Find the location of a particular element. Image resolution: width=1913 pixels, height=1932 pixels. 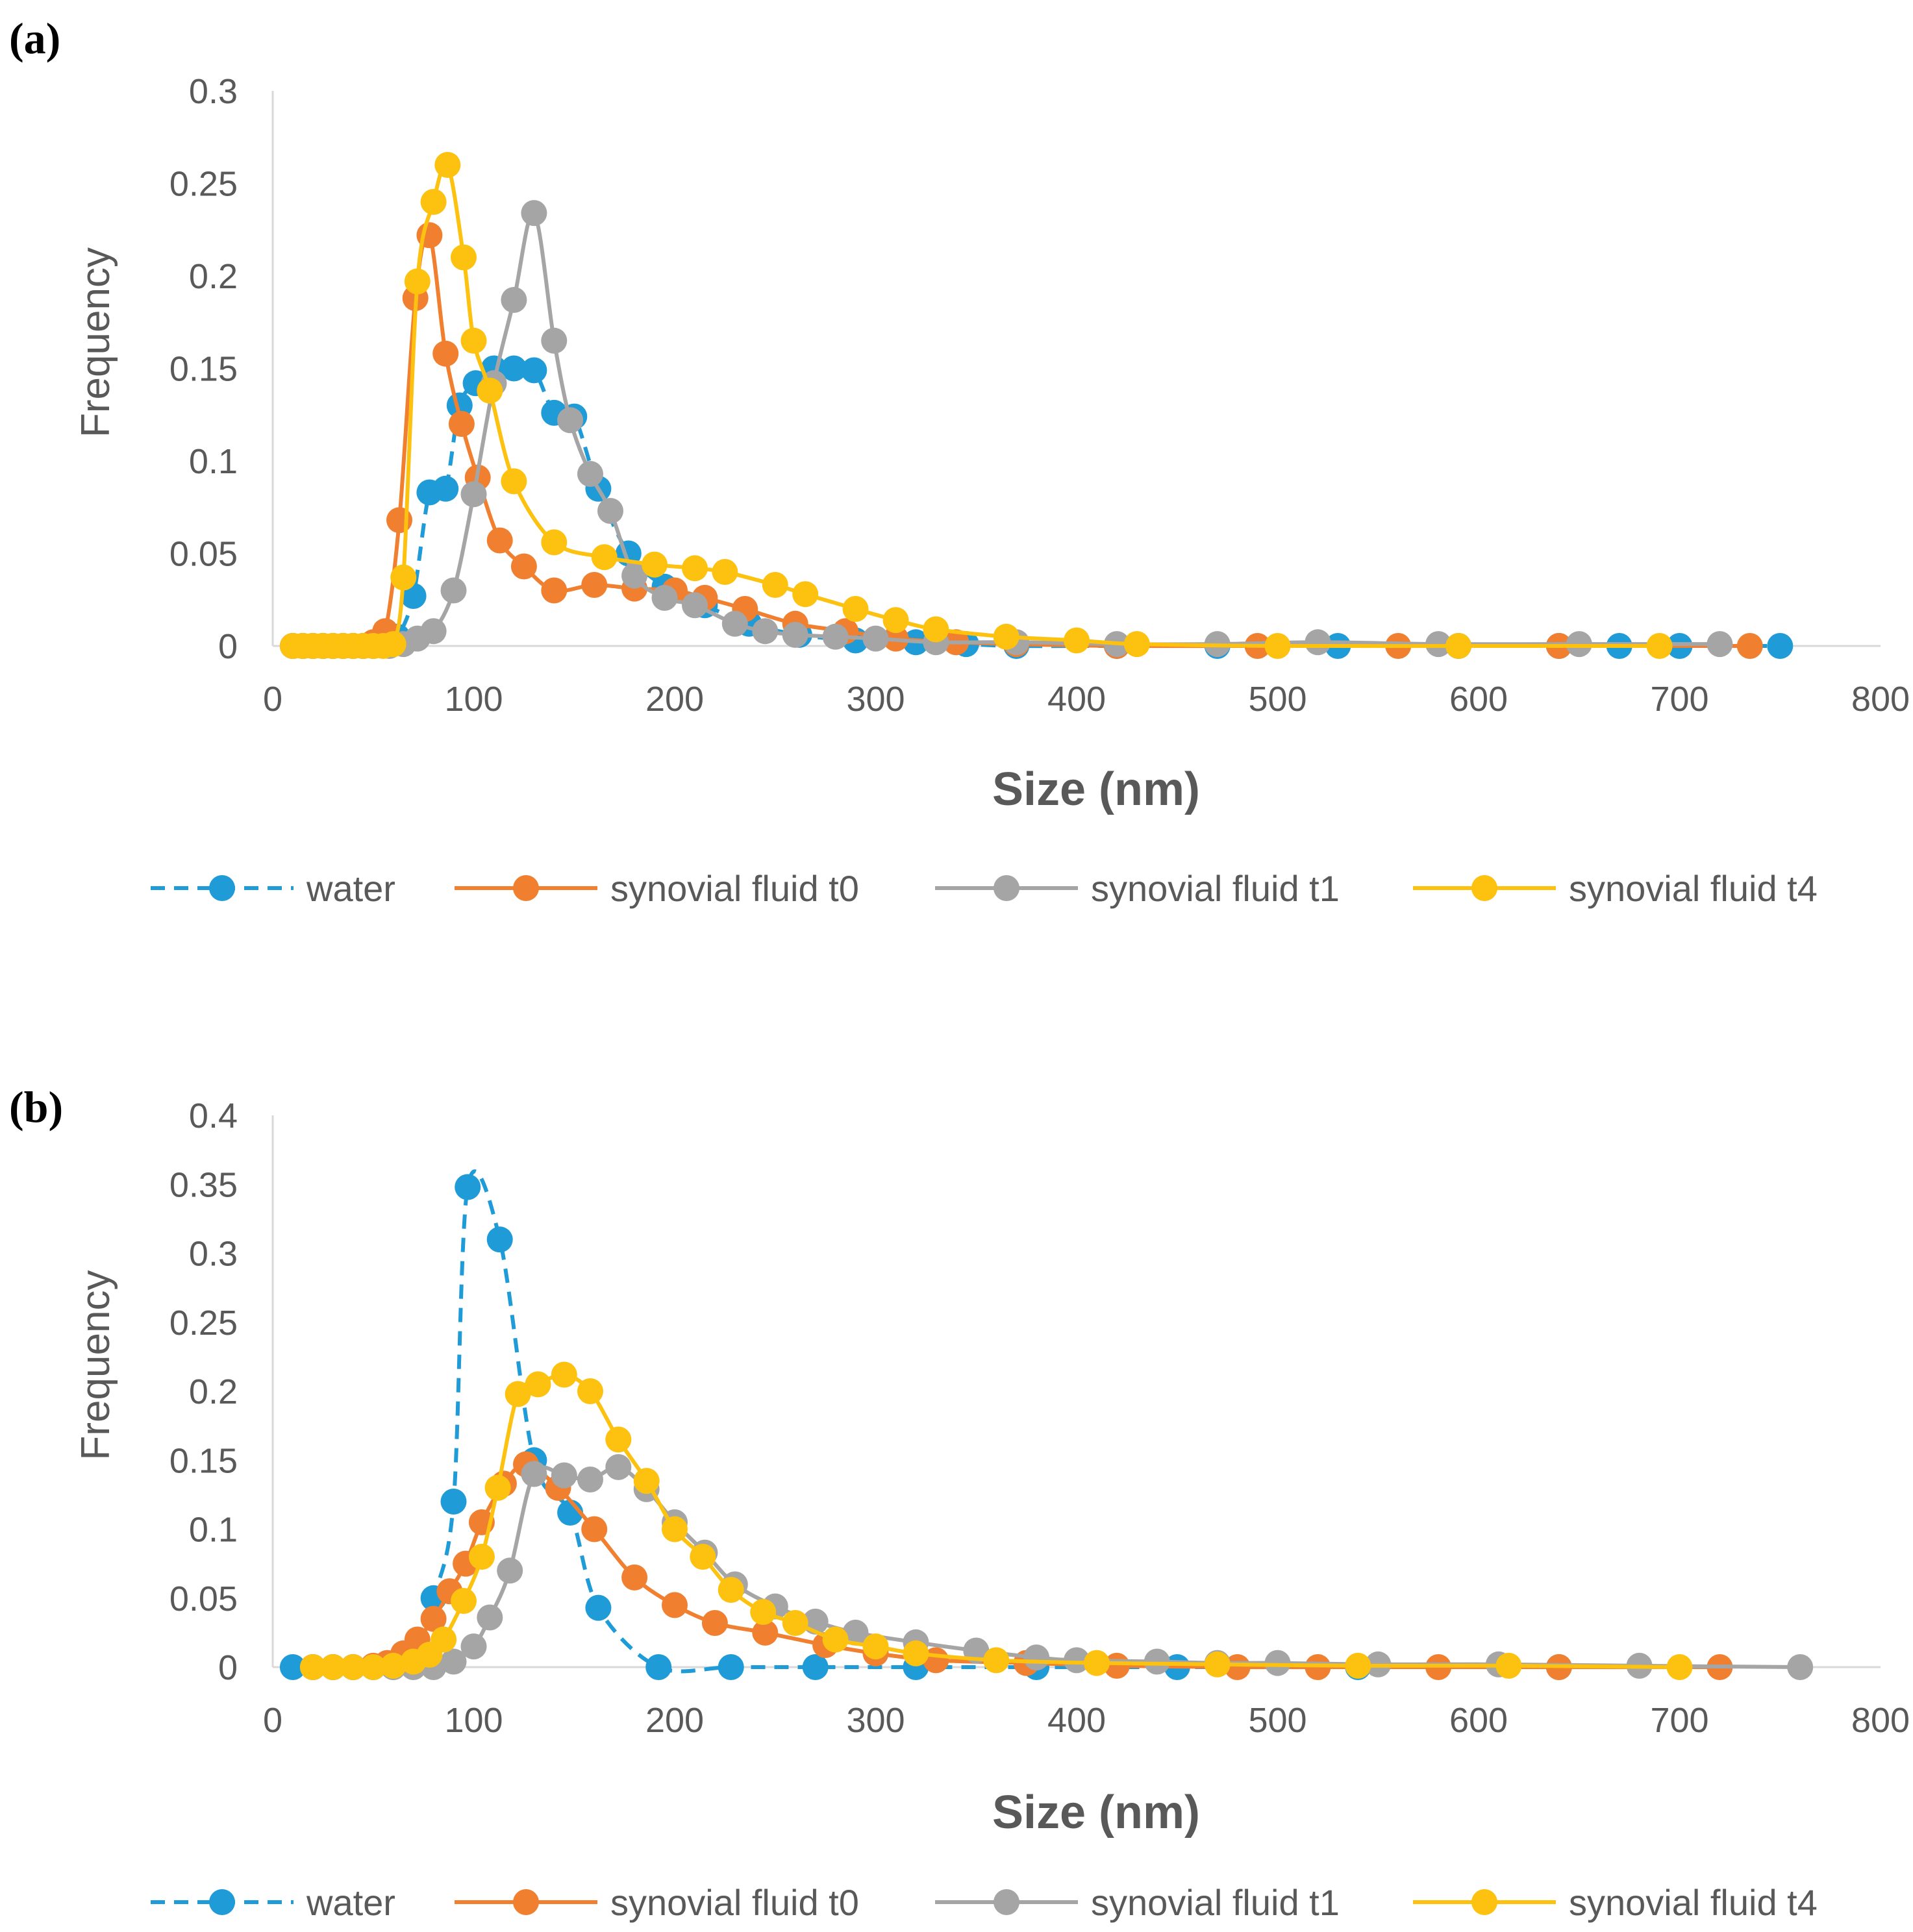

panel-label: (a) is located at coordinates (34, 38).